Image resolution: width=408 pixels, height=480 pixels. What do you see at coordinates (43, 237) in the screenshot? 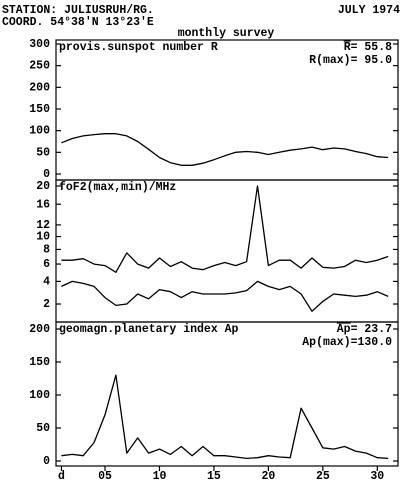
I see `y-tick-label: 10` at bounding box center [43, 237].